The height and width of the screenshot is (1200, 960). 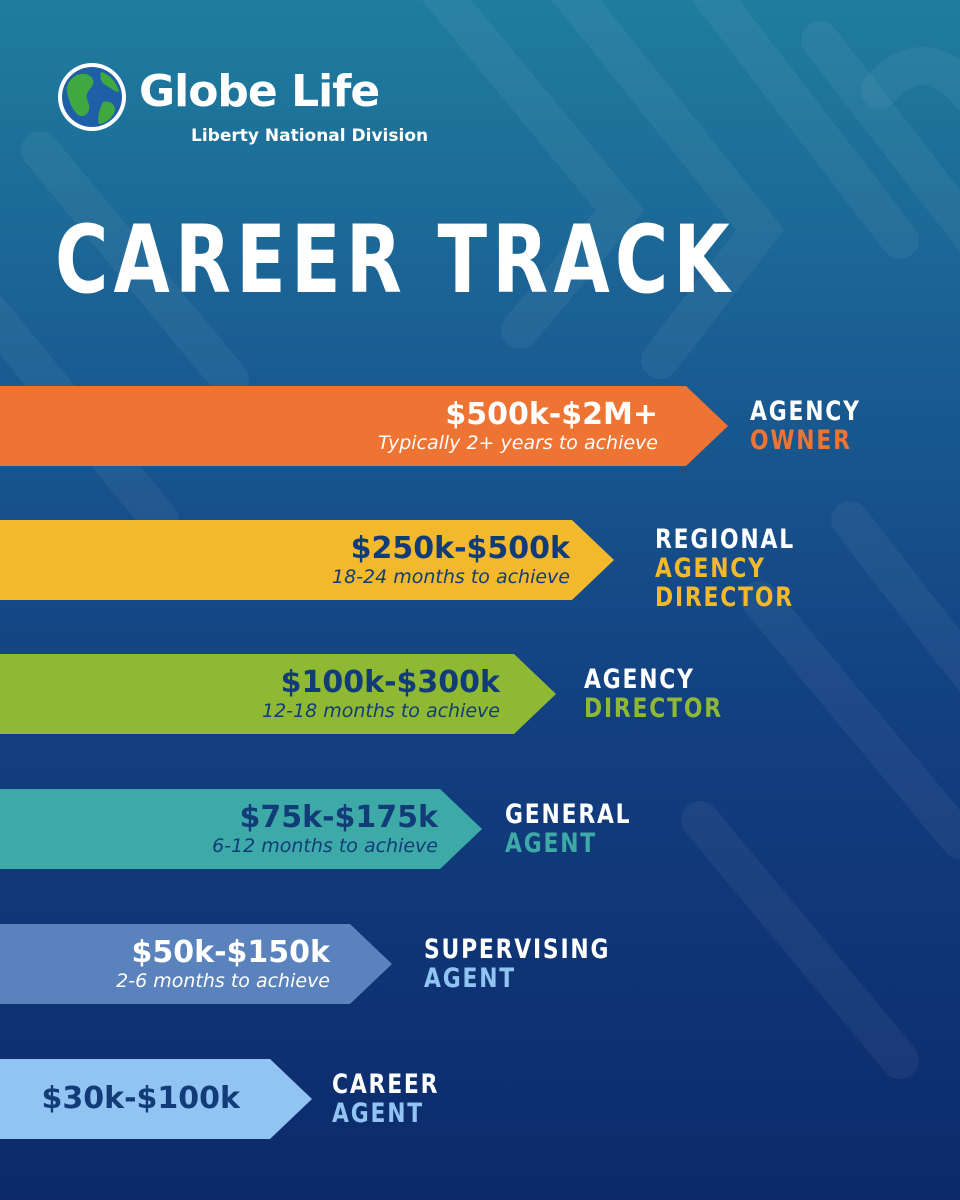 What do you see at coordinates (230, 952) in the screenshot?
I see `tier-salary: $50k-$150k` at bounding box center [230, 952].